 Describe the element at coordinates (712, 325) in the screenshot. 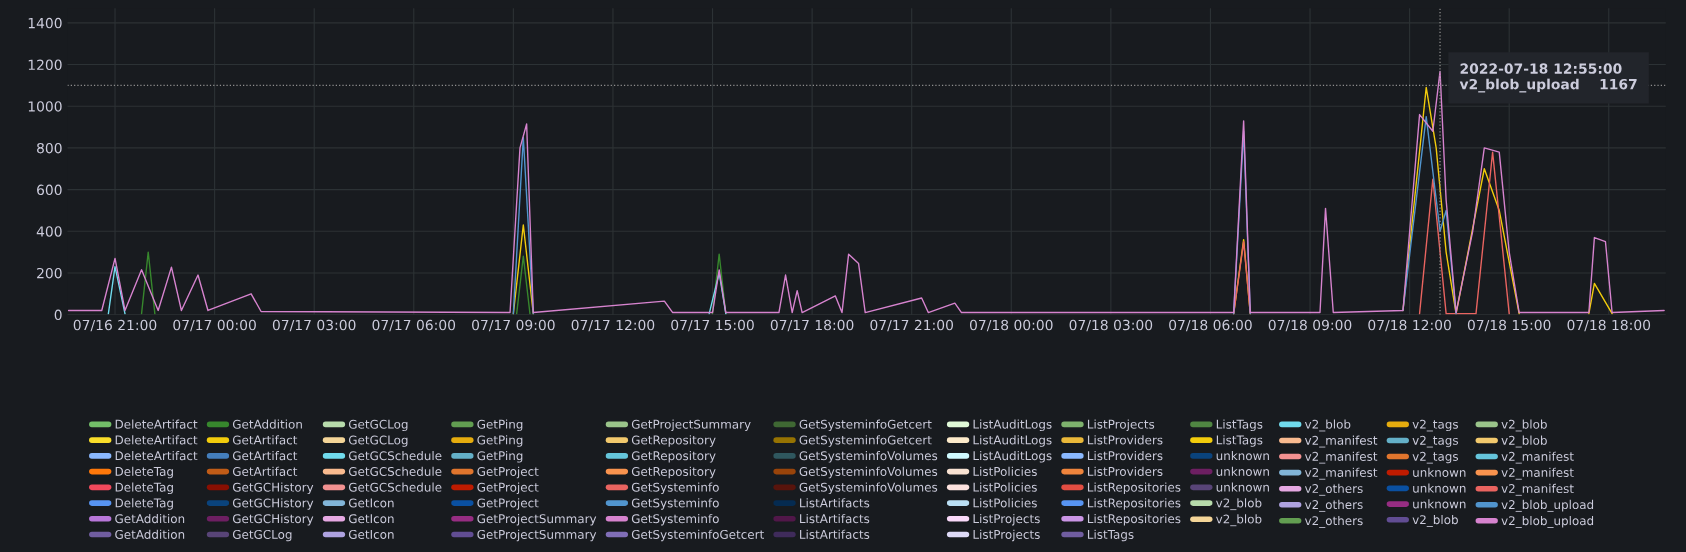

I see `x-tick-label: 07/17 15:00` at that location.